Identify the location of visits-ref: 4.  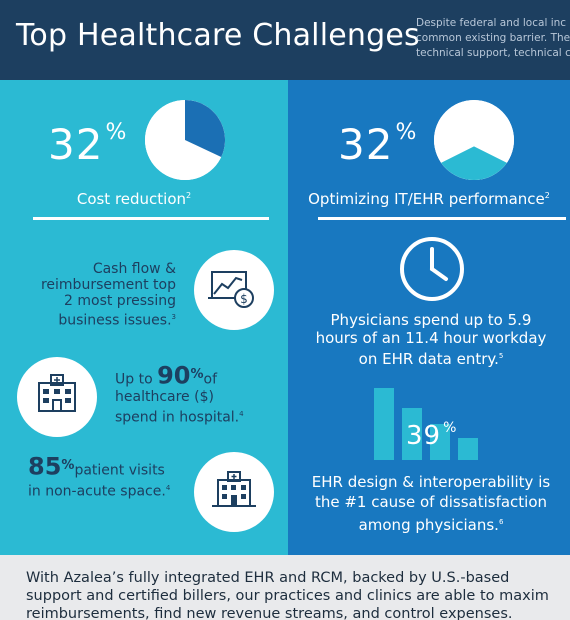
(168, 487).